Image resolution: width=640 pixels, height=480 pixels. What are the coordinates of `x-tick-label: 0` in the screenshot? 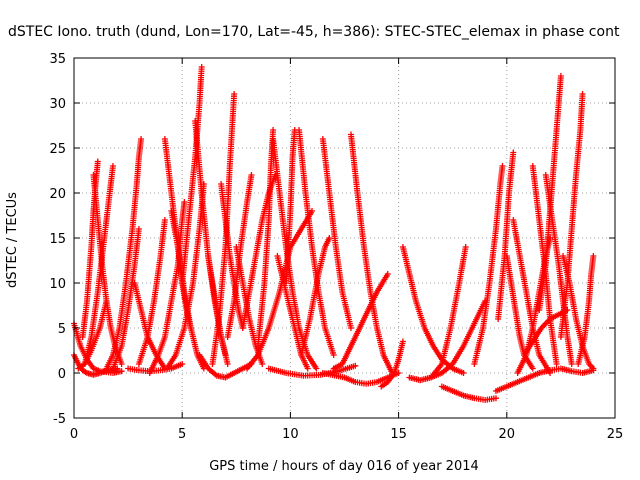 It's located at (74, 434).